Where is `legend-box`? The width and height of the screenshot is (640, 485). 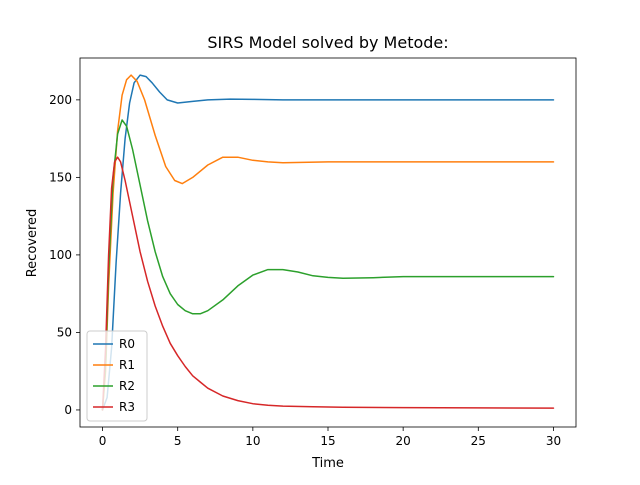 legend-box is located at coordinates (117, 376).